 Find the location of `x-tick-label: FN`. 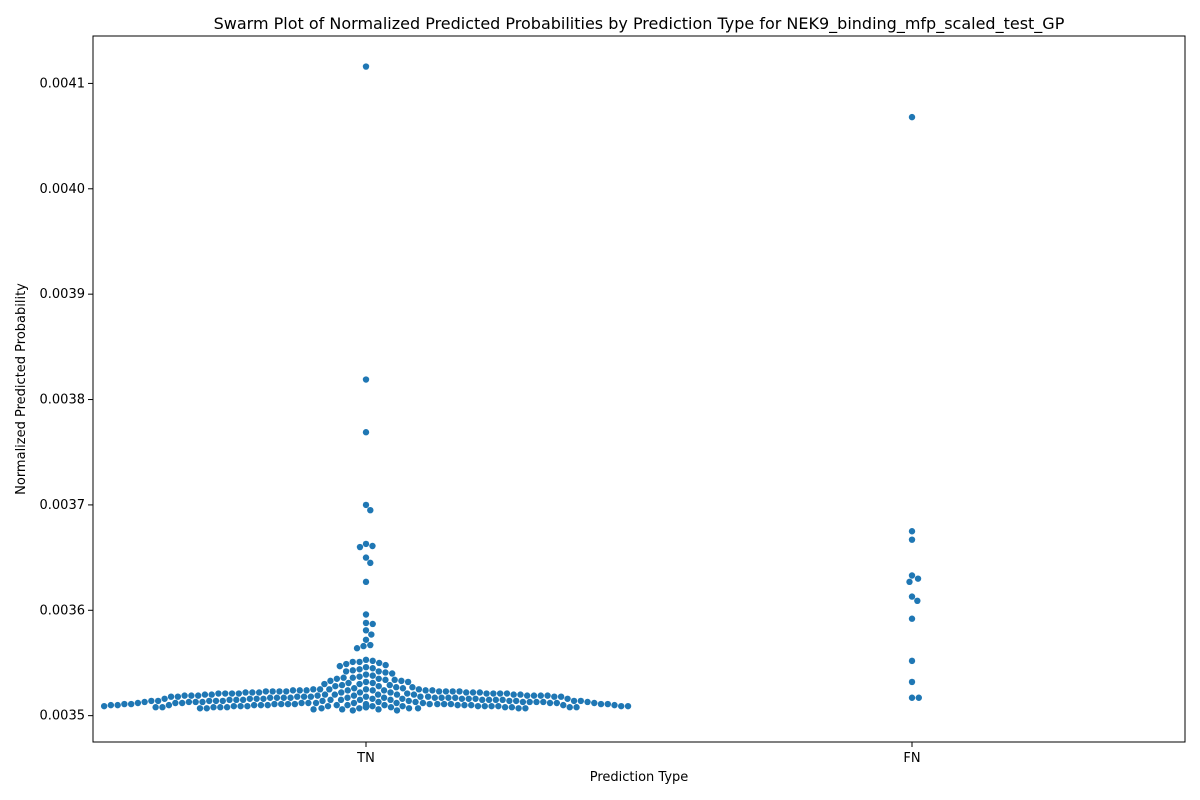

x-tick-label: FN is located at coordinates (911, 758).